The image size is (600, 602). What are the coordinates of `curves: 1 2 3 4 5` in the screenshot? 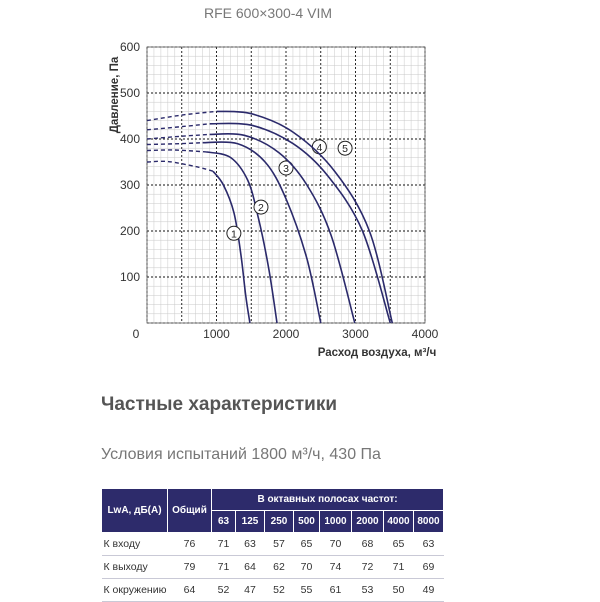 It's located at (270, 217).